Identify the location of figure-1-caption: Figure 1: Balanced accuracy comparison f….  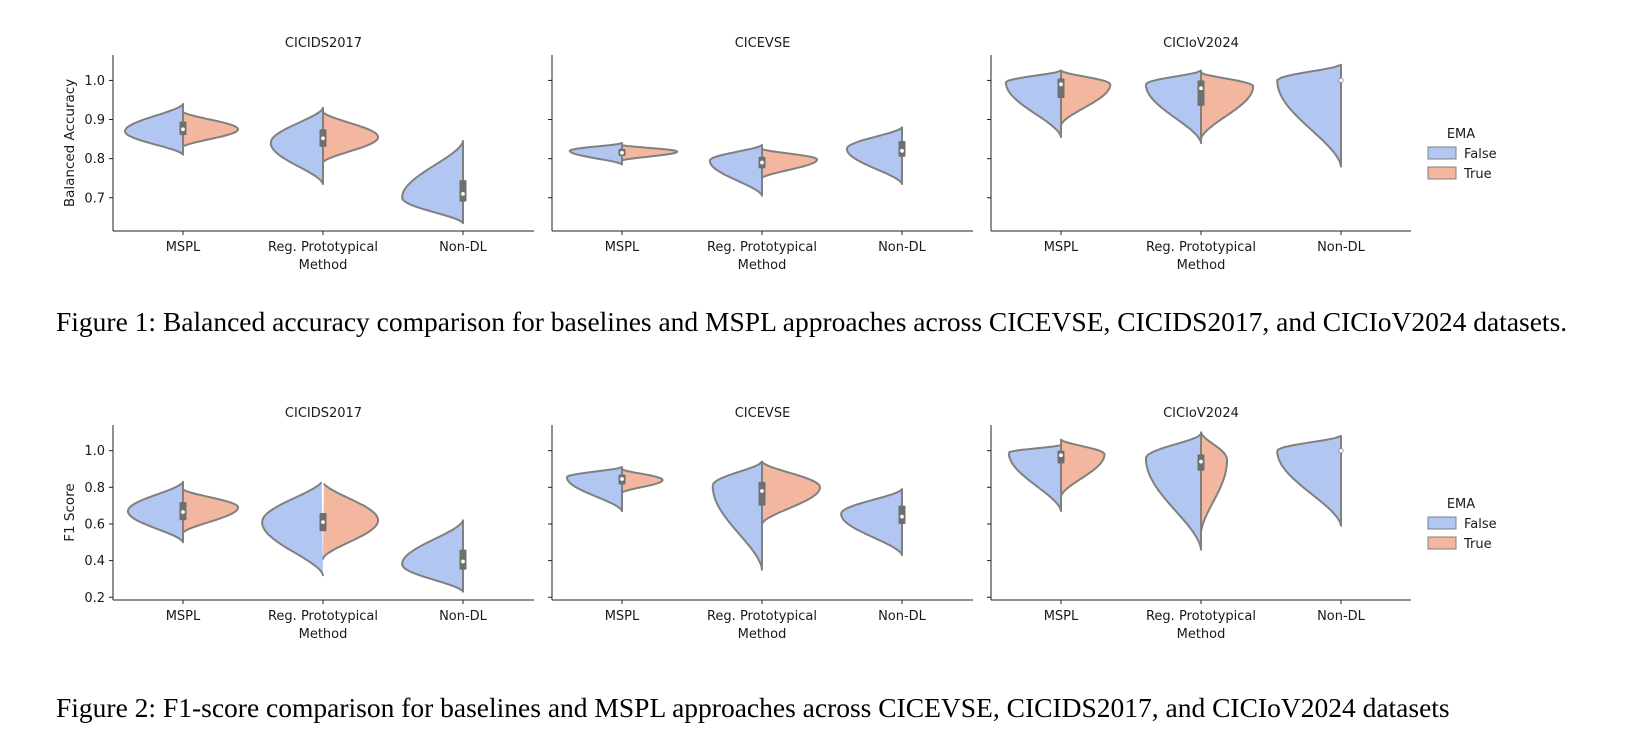
(812, 321).